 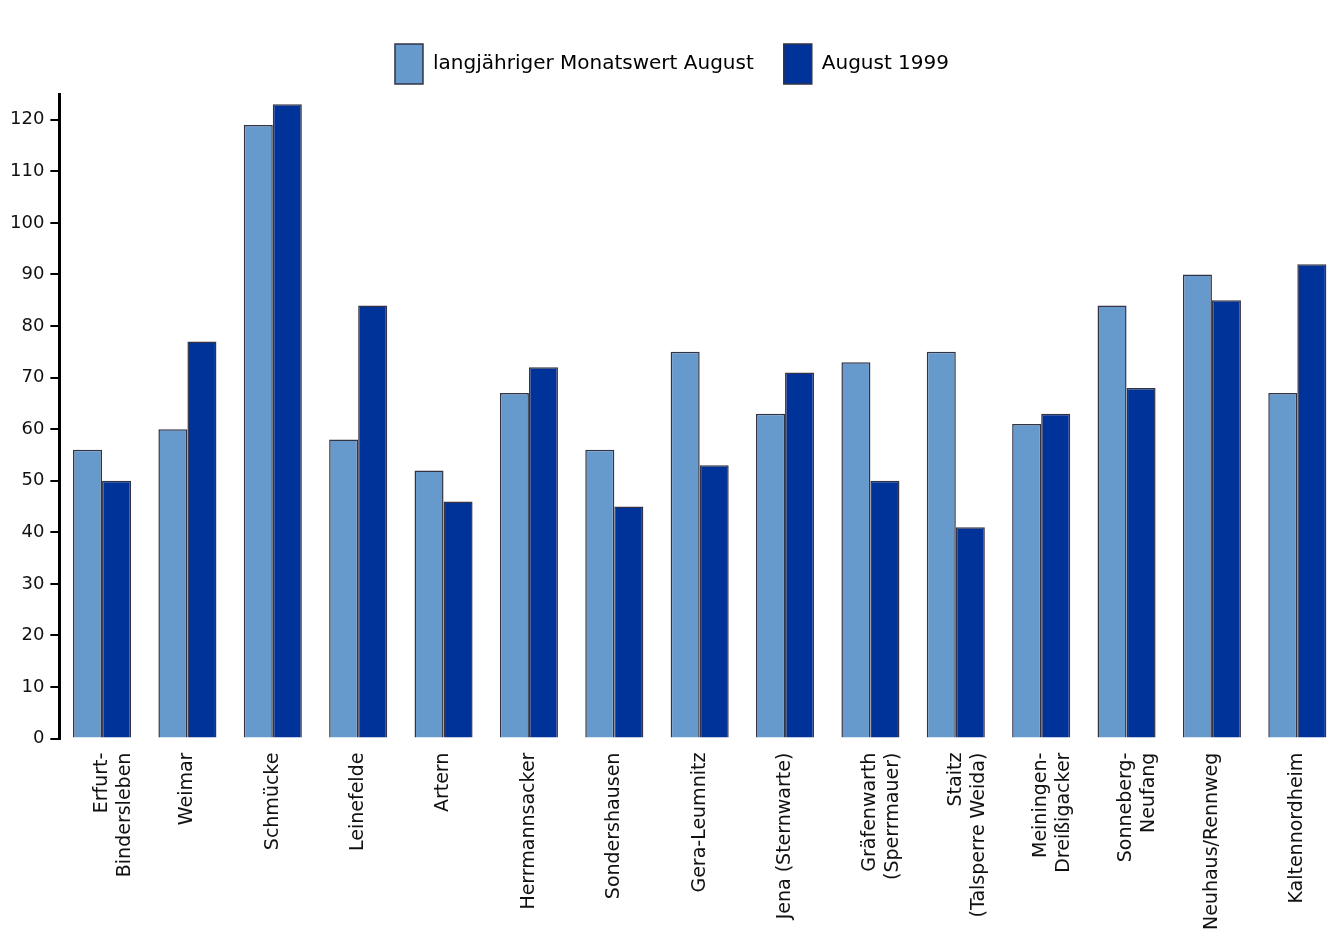 What do you see at coordinates (33, 634) in the screenshot?
I see `y-tick-label: 20` at bounding box center [33, 634].